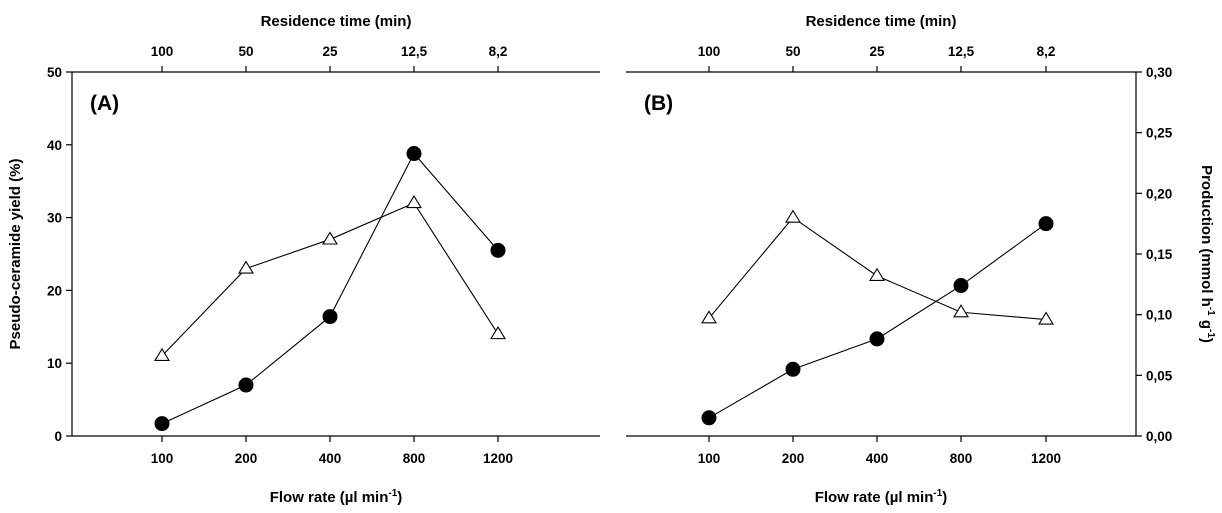 This screenshot has height=513, width=1222. What do you see at coordinates (399, 497) in the screenshot?
I see `panel-a-x-axis-title-close: )` at bounding box center [399, 497].